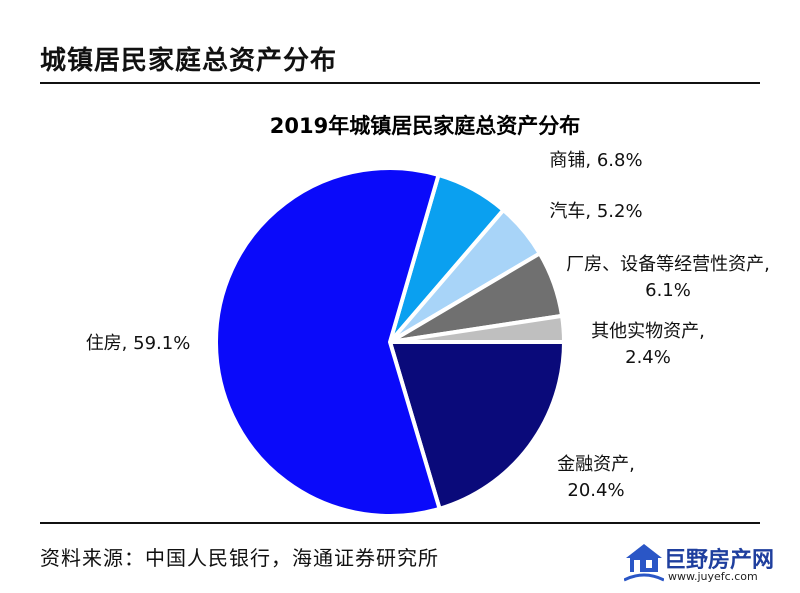 This screenshot has height=593, width=800. What do you see at coordinates (400, 83) in the screenshot?
I see `top-rule` at bounding box center [400, 83].